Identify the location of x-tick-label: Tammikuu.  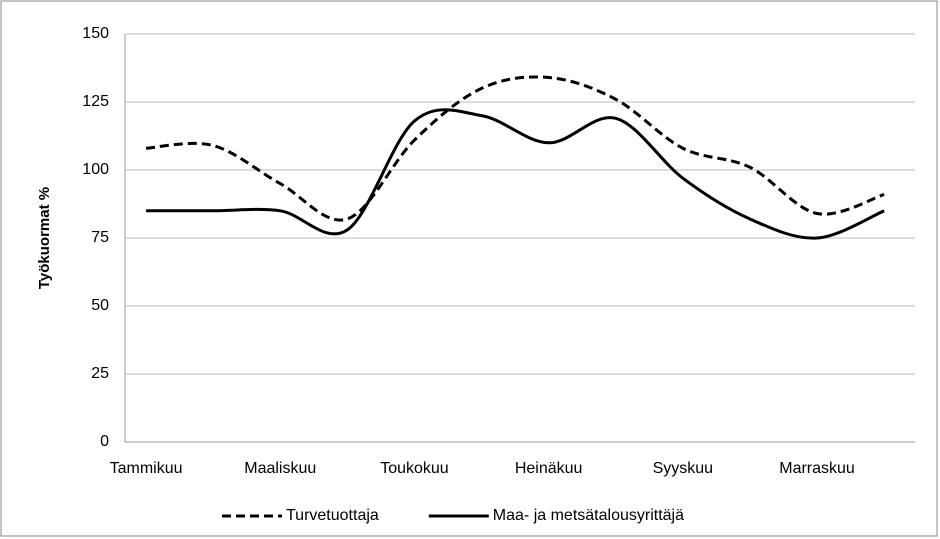
(146, 468).